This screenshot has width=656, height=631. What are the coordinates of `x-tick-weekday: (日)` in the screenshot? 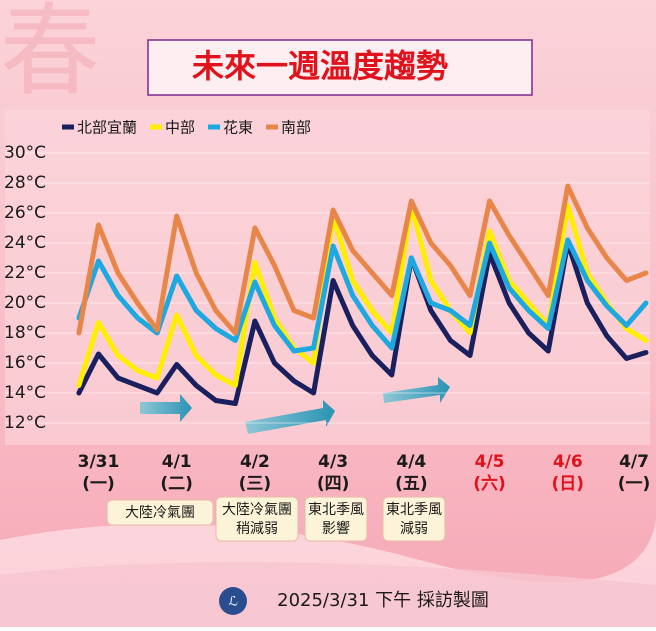 It's located at (568, 484).